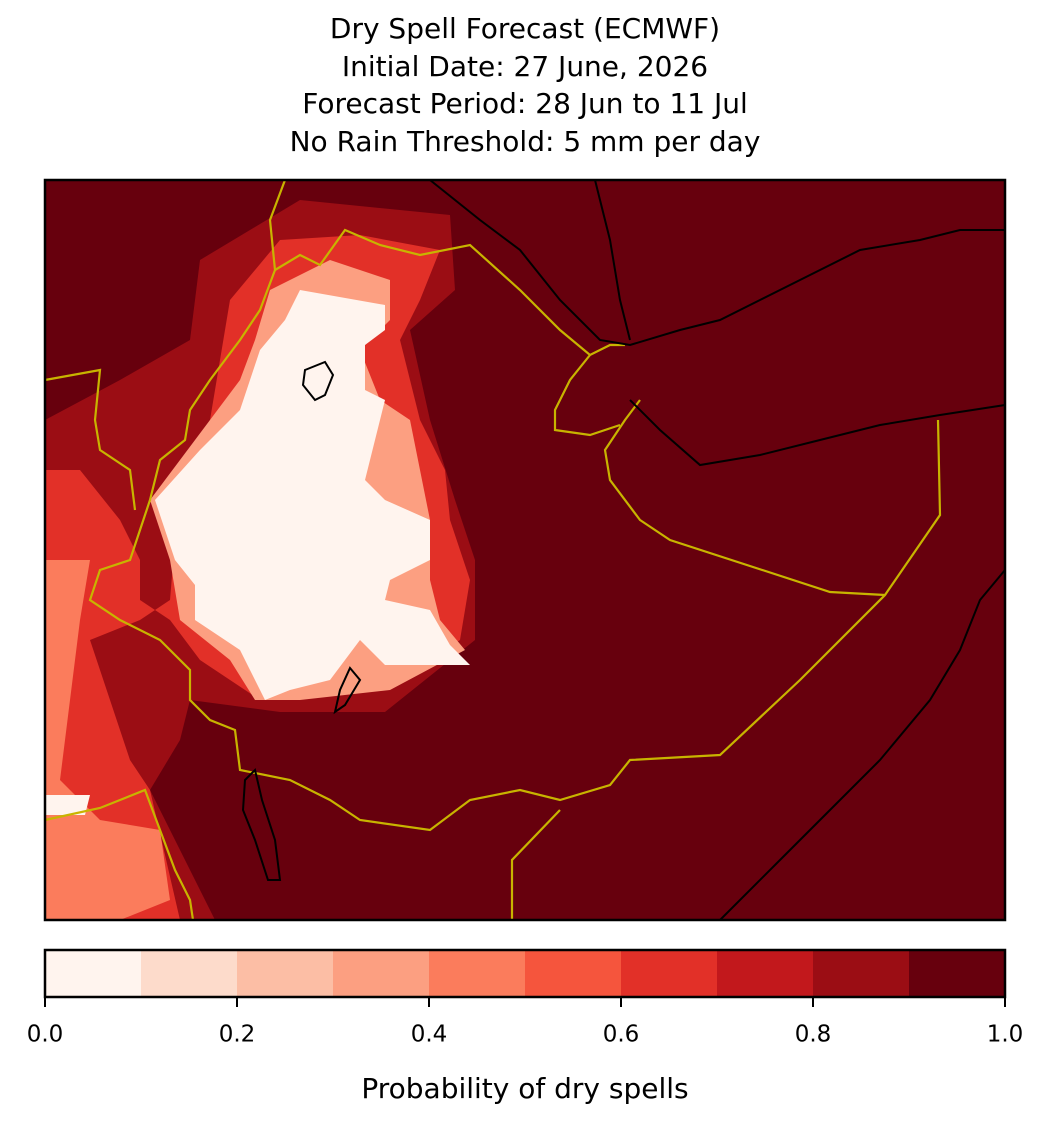  What do you see at coordinates (525, 66) in the screenshot?
I see `title-line: Initial Date: 27 June, 2026` at bounding box center [525, 66].